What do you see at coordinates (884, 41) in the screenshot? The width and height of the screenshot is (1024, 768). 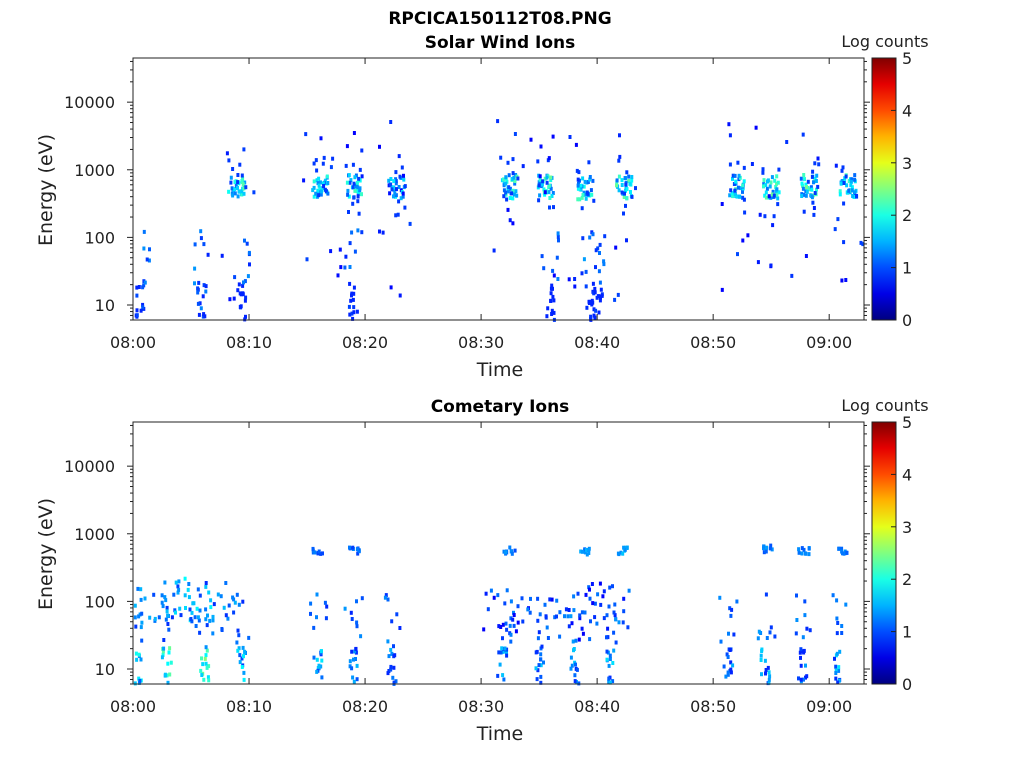 I see `colorbar-label-top: Log counts` at bounding box center [884, 41].